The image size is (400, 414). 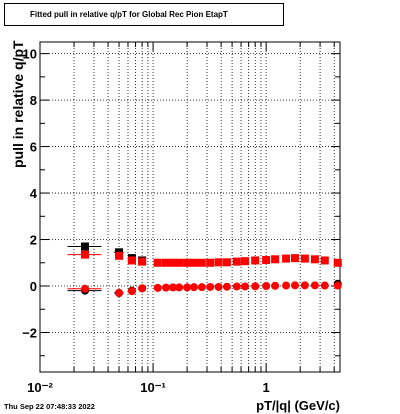 What do you see at coordinates (29, 332) in the screenshot?
I see `y-tick-label: −2` at bounding box center [29, 332].